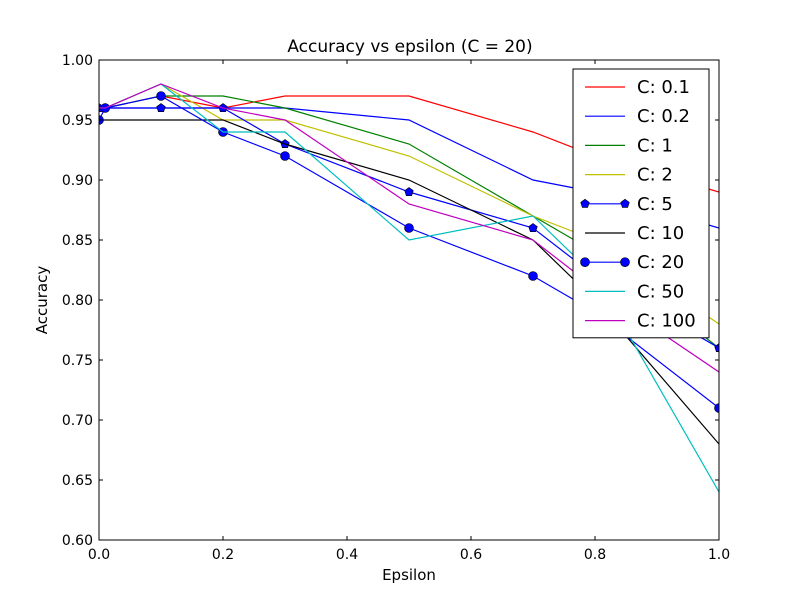 This screenshot has height=600, width=800. What do you see at coordinates (663, 116) in the screenshot?
I see `legend-label: C: 0.2` at bounding box center [663, 116].